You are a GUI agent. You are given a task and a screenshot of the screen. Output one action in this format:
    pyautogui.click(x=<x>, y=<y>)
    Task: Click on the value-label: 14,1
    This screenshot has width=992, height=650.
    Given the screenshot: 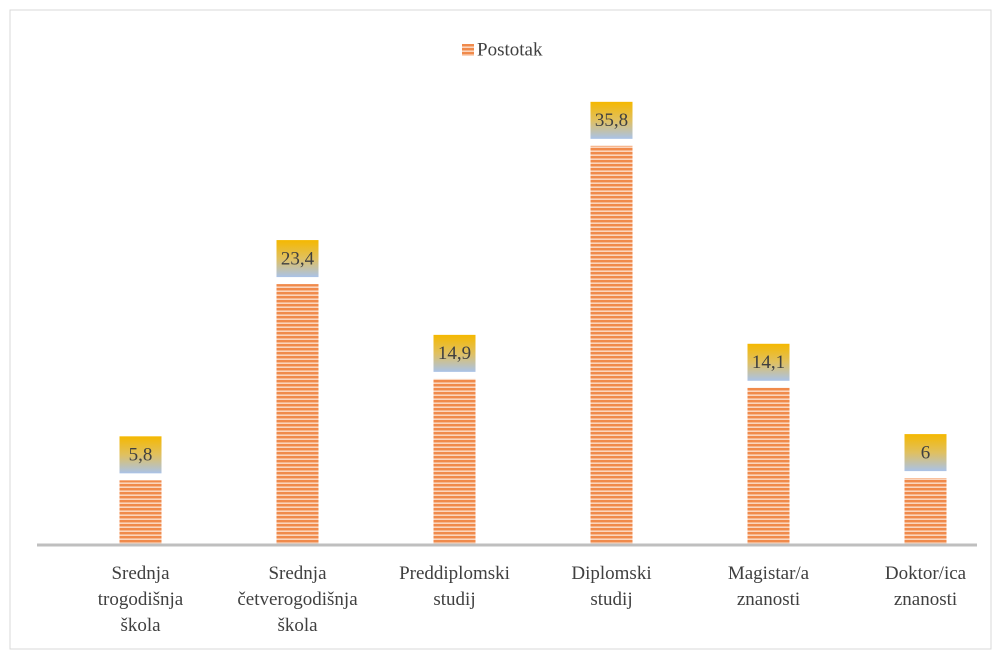 What is the action you would take?
    pyautogui.click(x=768, y=362)
    